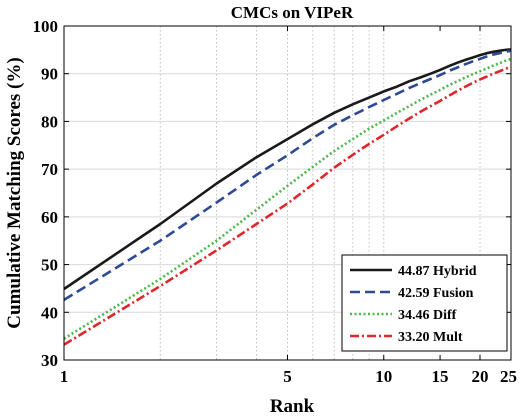 The height and width of the screenshot is (416, 520). I want to click on y-tick-label: 100, so click(46, 26).